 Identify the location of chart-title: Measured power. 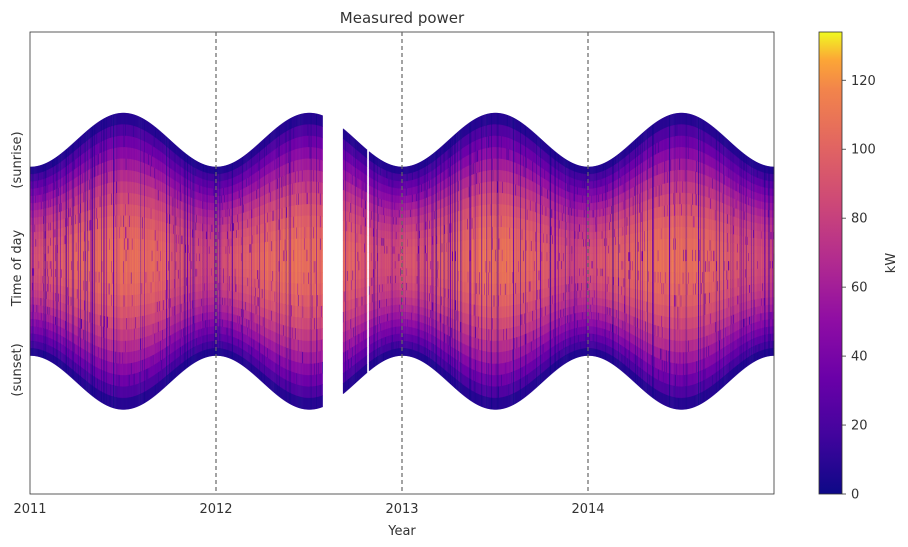
(402, 18).